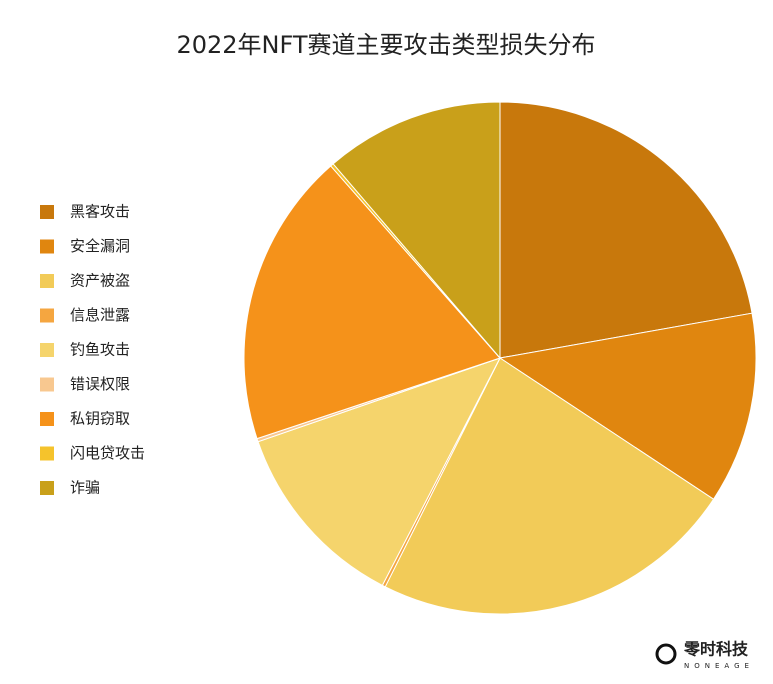 Image resolution: width=773 pixels, height=684 pixels. What do you see at coordinates (385, 45) in the screenshot?
I see `chart-title: 2022年NFT赛道主要攻击类型损失分布` at bounding box center [385, 45].